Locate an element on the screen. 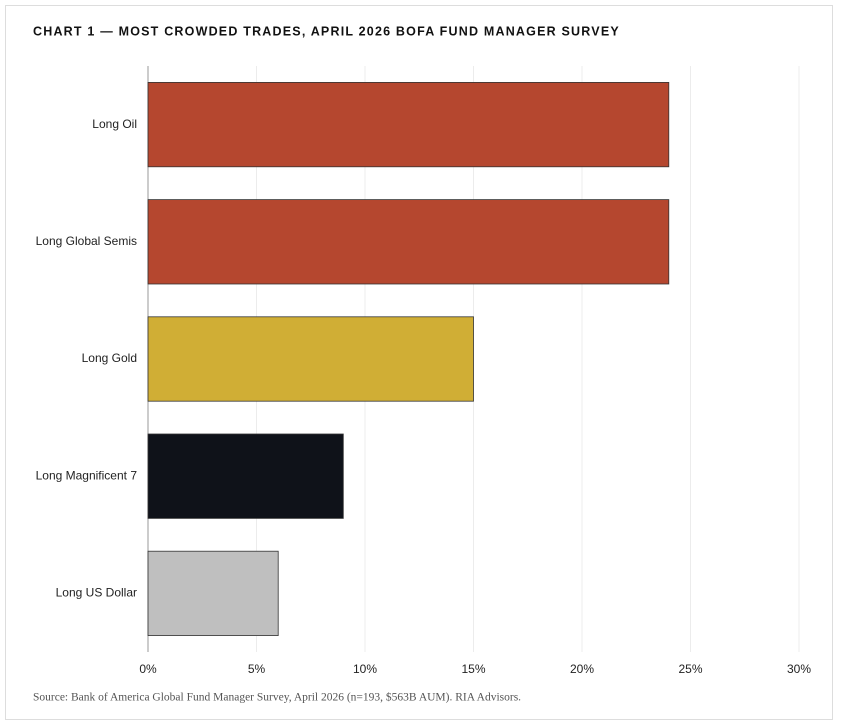 This screenshot has width=848, height=728. y-tick-label: Long Oil is located at coordinates (114, 124).